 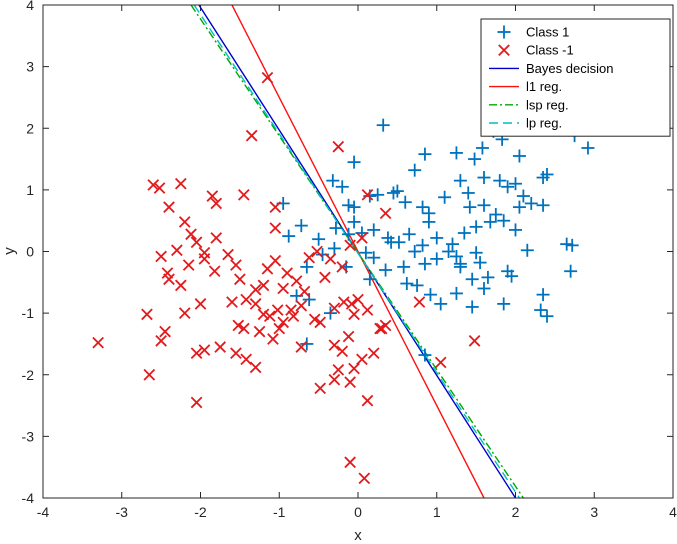 What do you see at coordinates (279, 512) in the screenshot?
I see `x-tick-label: -1` at bounding box center [279, 512].